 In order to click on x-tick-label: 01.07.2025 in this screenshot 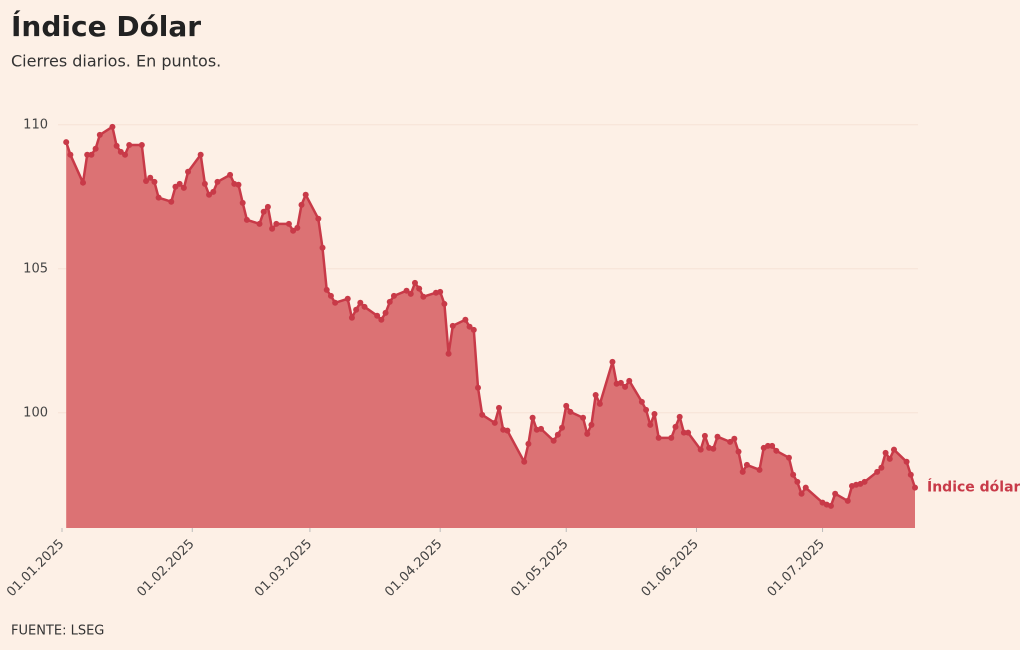, I will do `click(796, 568)`.